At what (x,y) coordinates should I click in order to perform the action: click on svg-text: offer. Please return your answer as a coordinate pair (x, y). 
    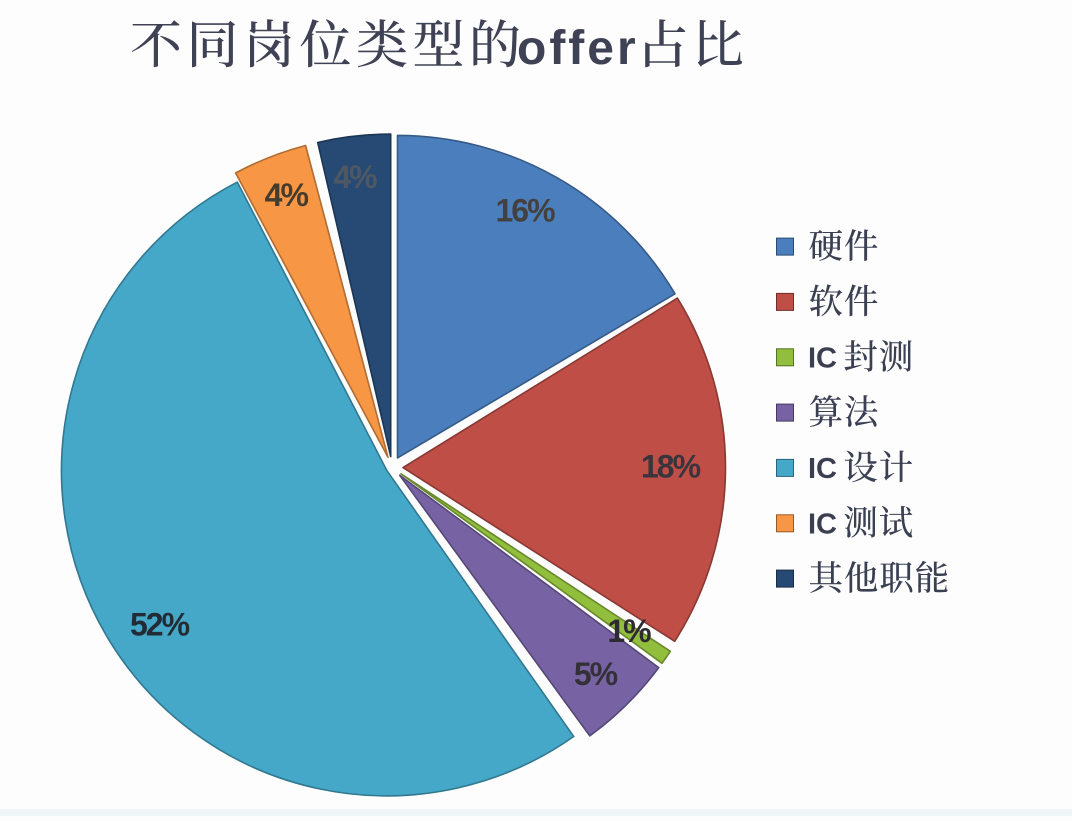
    Looking at the image, I should click on (578, 48).